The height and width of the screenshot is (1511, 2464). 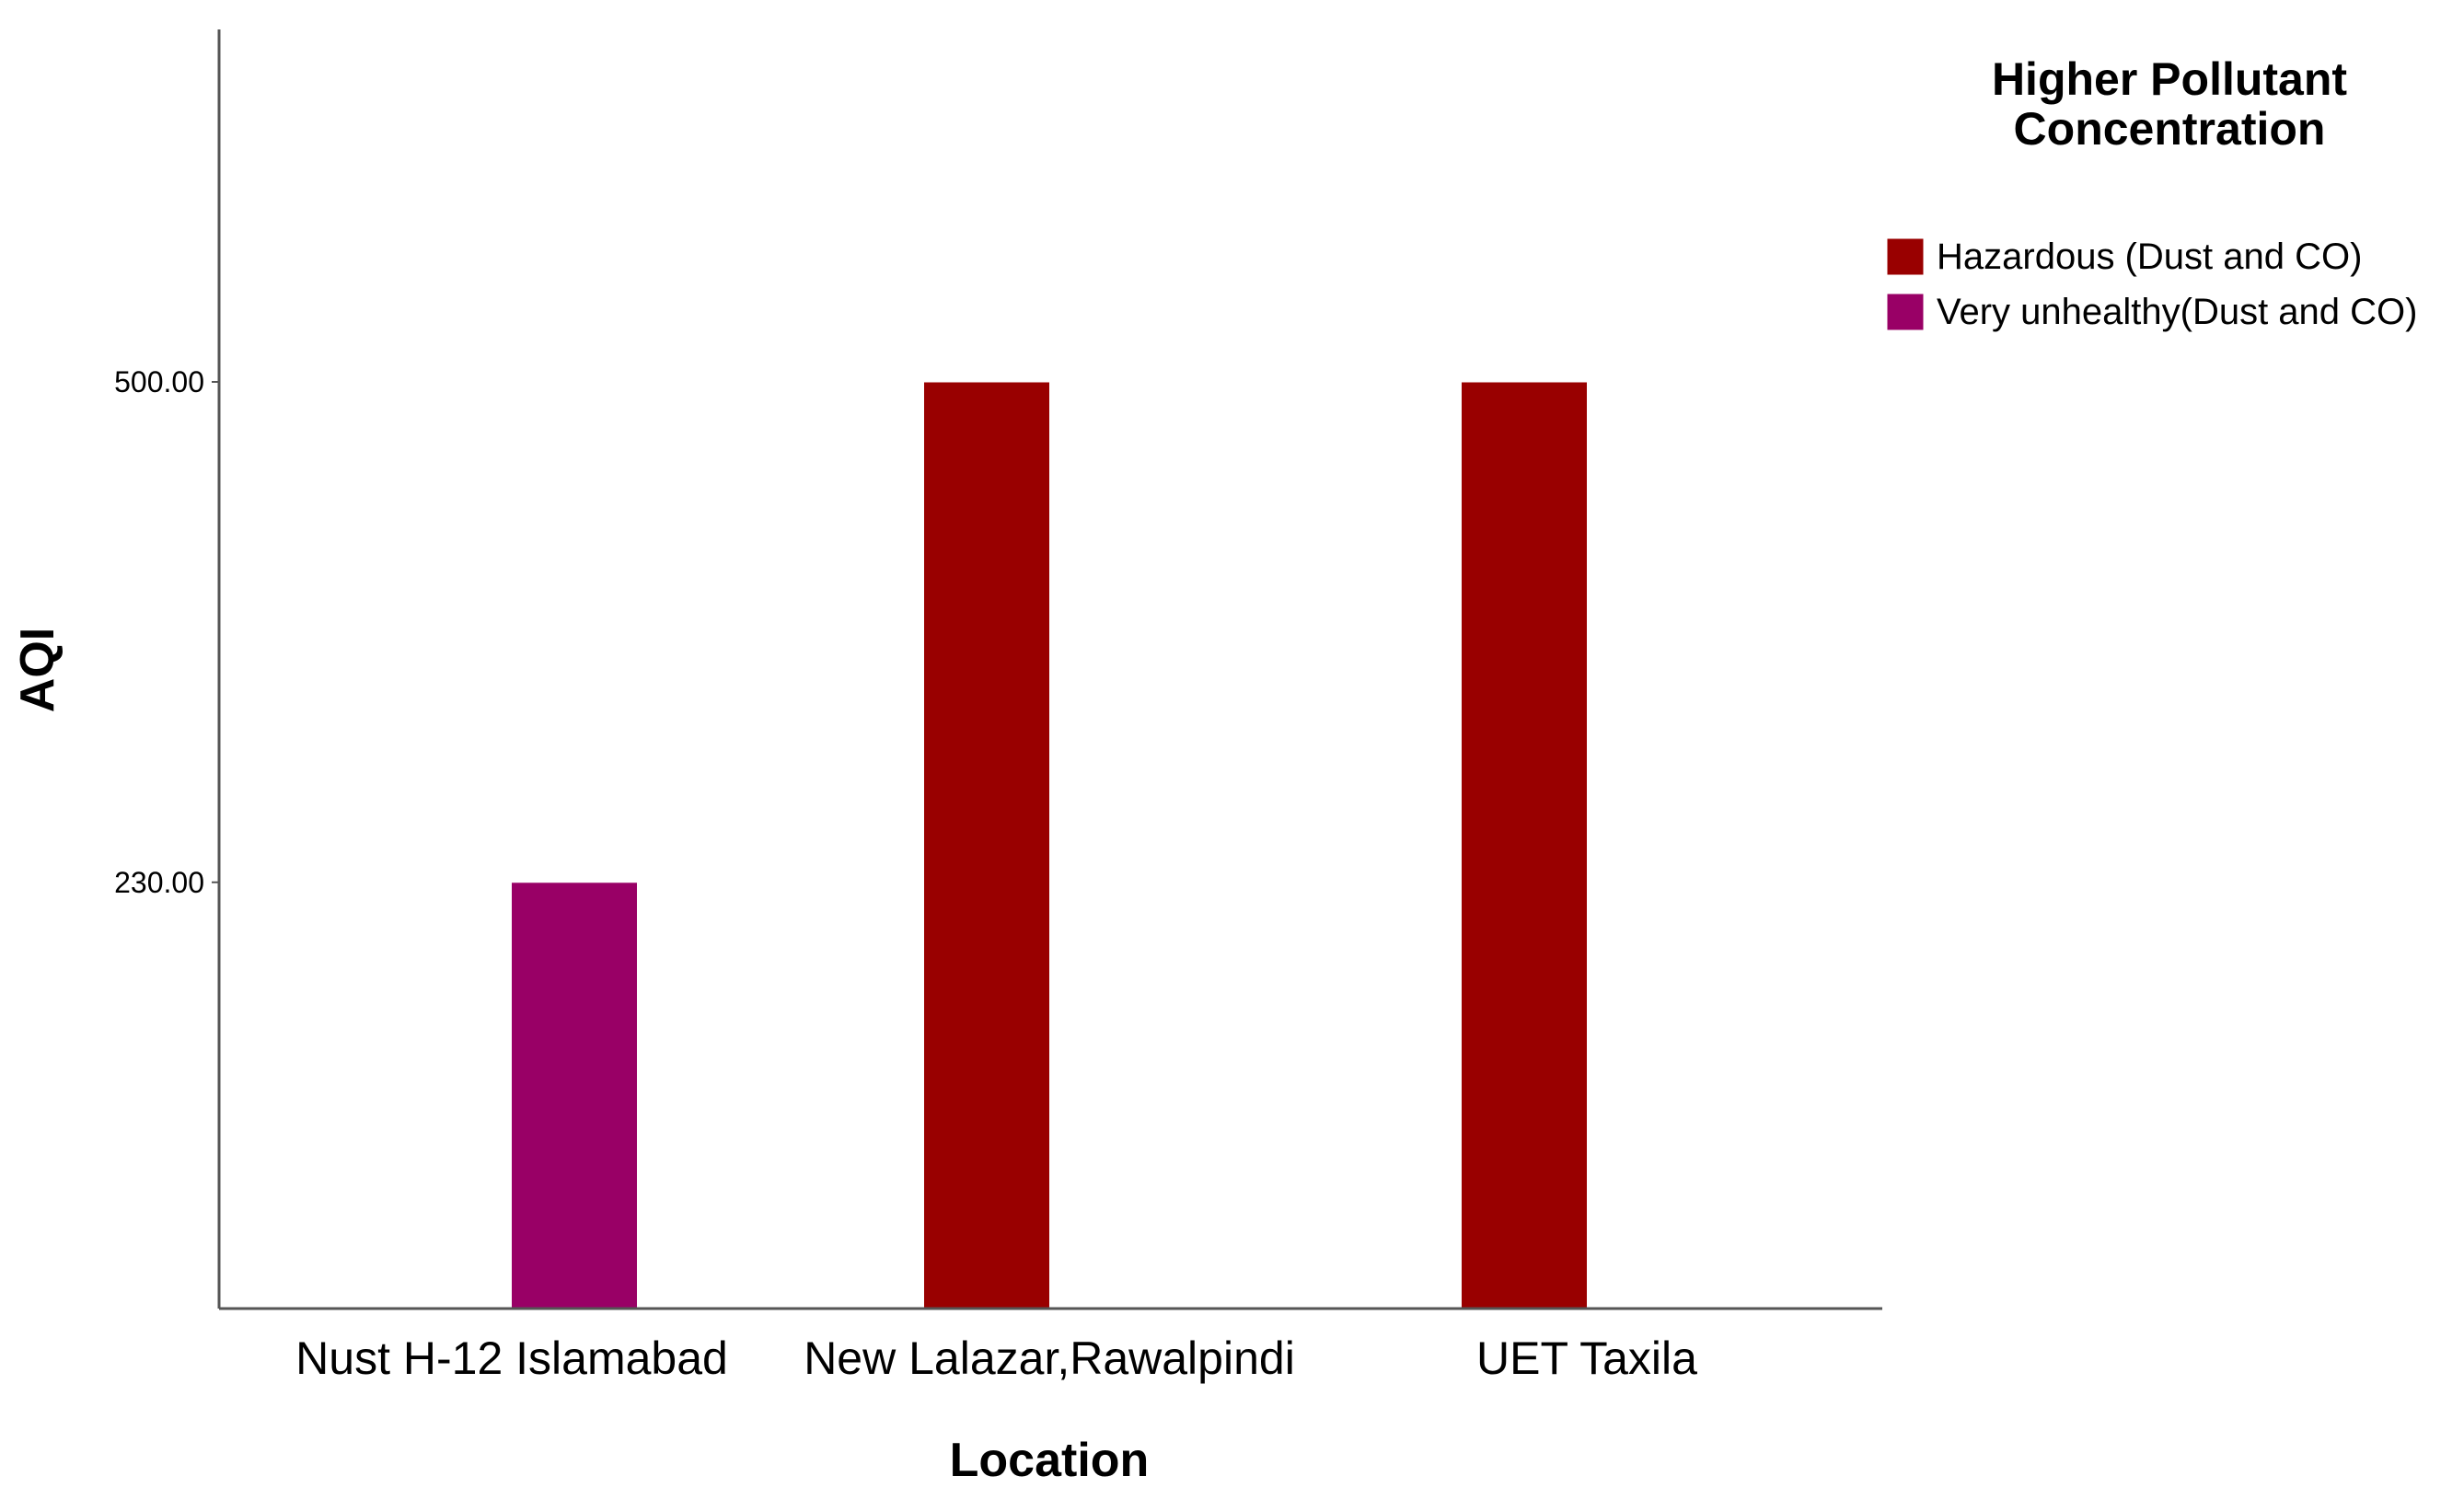 What do you see at coordinates (2177, 312) in the screenshot?
I see `legend-label: Very unhealthy(Dust and CO)` at bounding box center [2177, 312].